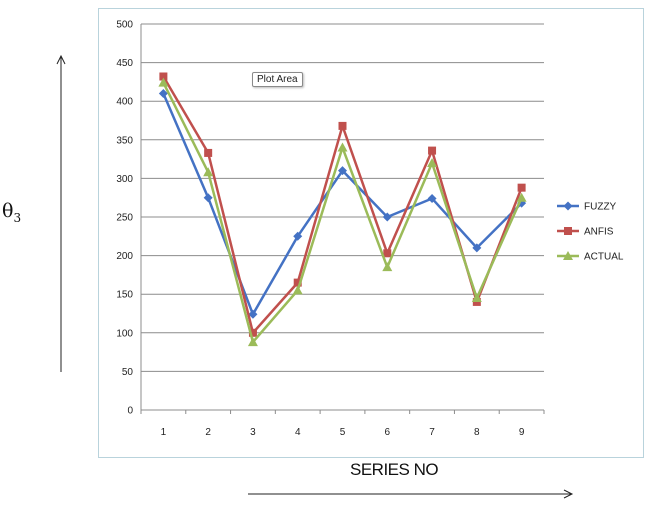  What do you see at coordinates (8, 211) in the screenshot?
I see `y-axis-symbol: θ` at bounding box center [8, 211].